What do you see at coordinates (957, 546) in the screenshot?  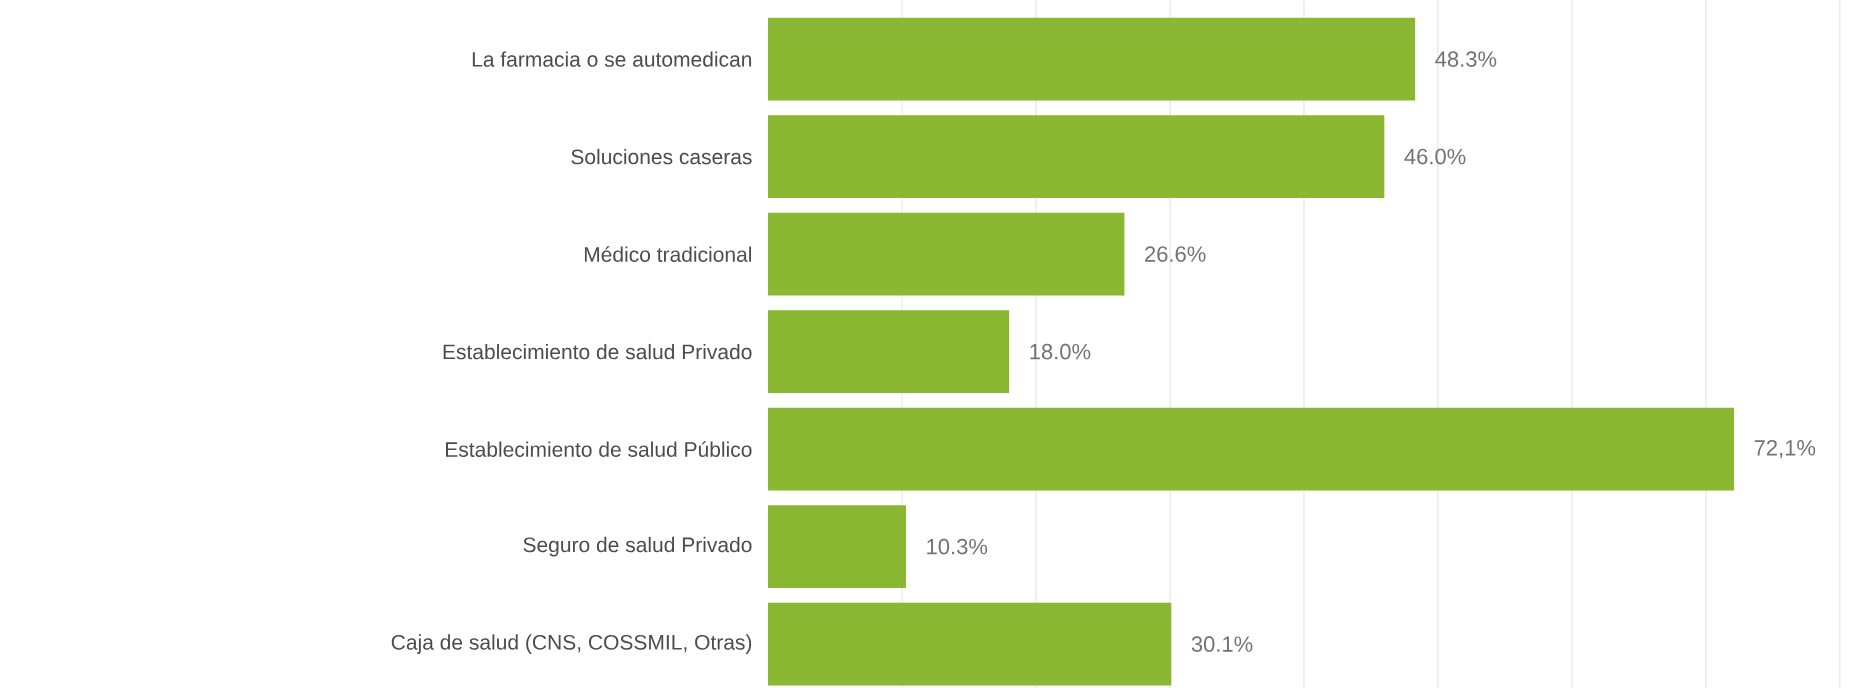 I see `data-label: 10.3%` at bounding box center [957, 546].